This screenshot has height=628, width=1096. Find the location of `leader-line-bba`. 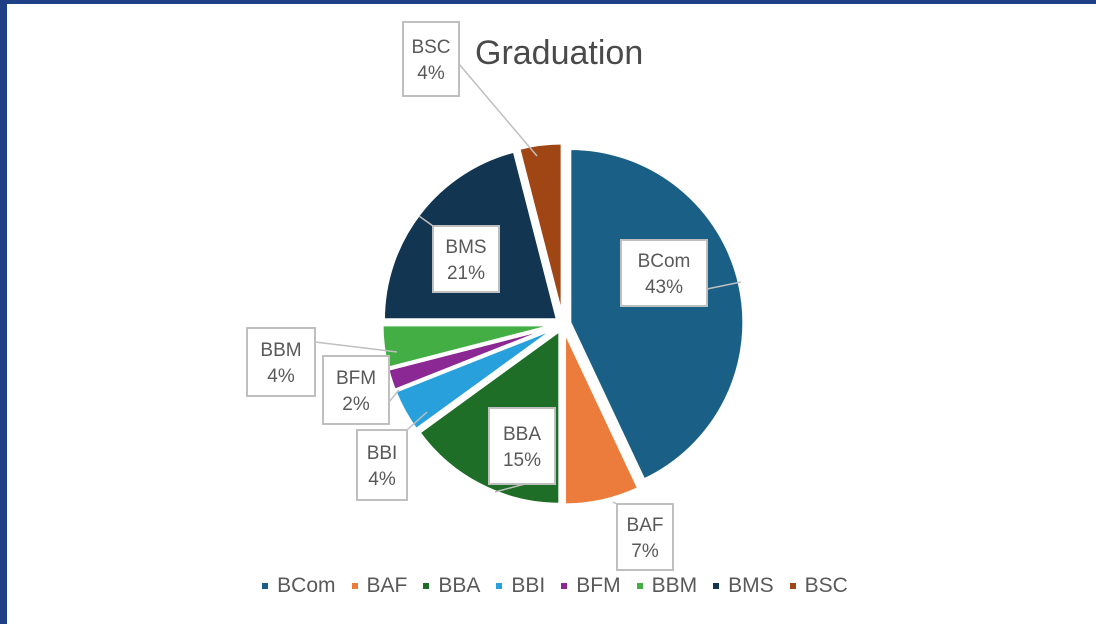

leader-line-bba is located at coordinates (510, 488).